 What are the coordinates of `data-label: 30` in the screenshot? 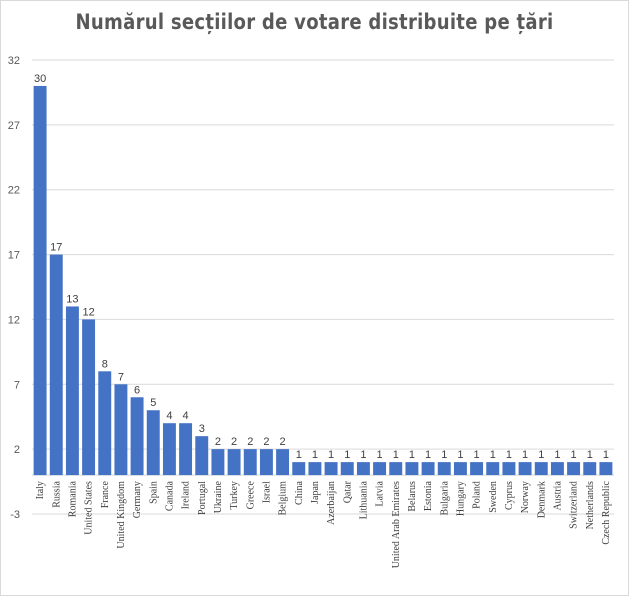 It's located at (40, 79).